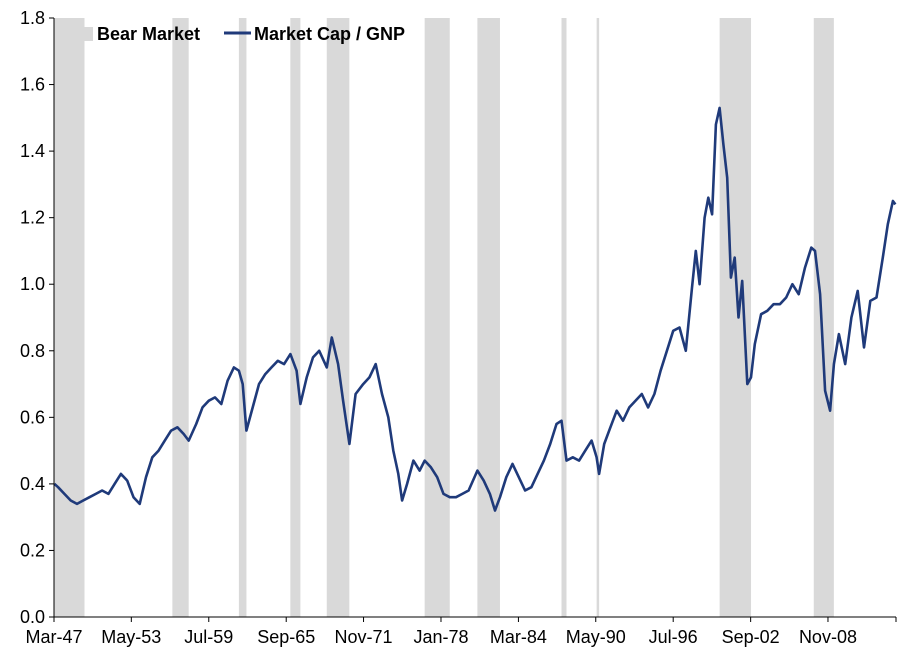  Describe the element at coordinates (32, 85) in the screenshot. I see `y-tick-label: 1.6` at that location.